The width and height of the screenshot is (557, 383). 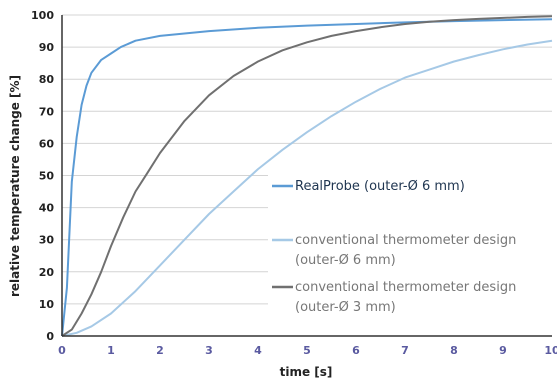 I want to click on y-axis-label: relative temperature change [%], so click(x=15, y=186).